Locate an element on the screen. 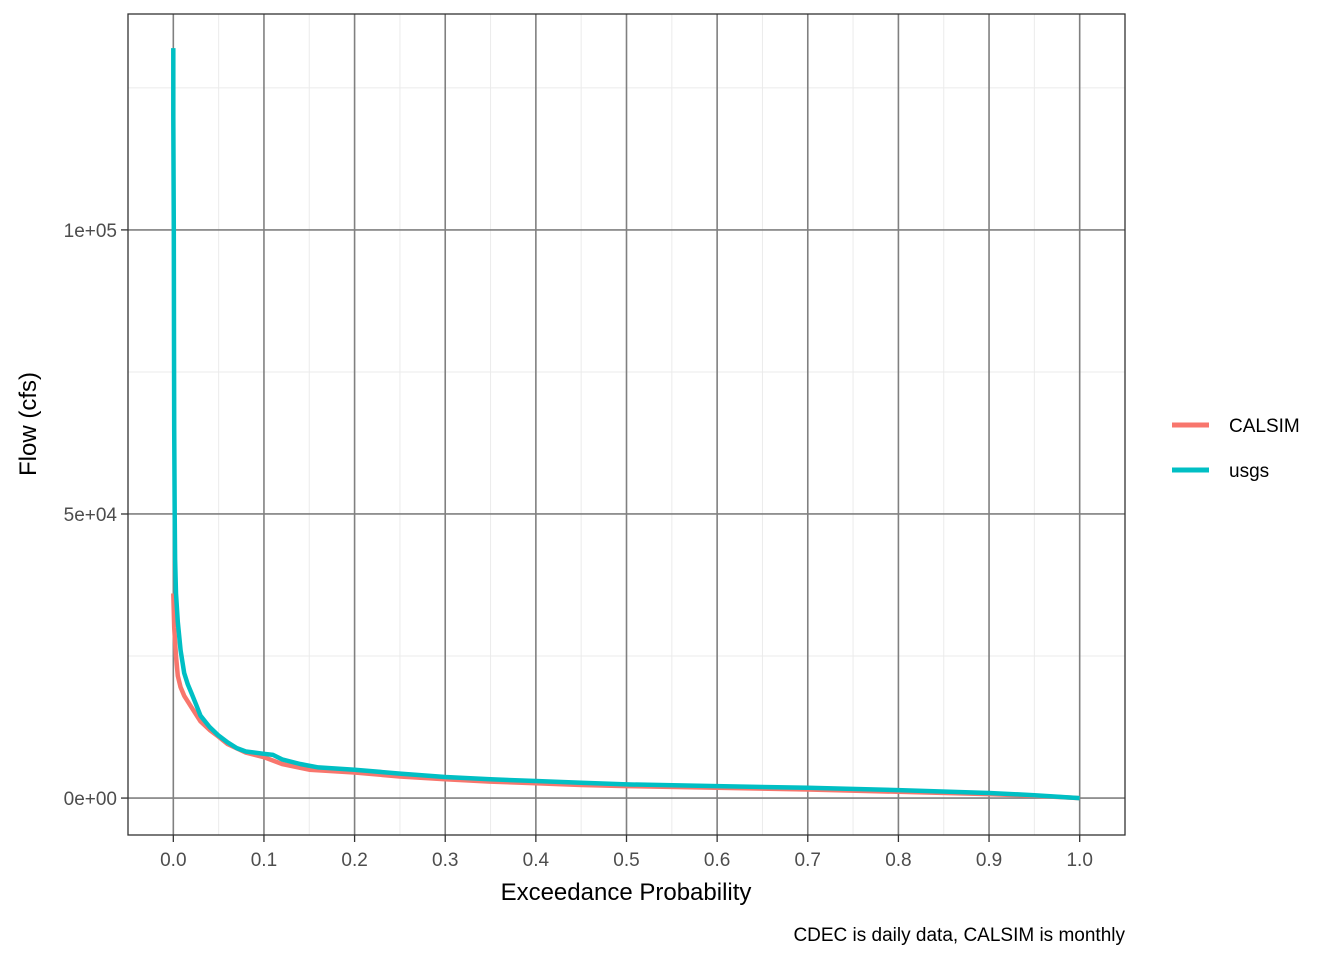  x-tick-label: 0.1 is located at coordinates (264, 860).